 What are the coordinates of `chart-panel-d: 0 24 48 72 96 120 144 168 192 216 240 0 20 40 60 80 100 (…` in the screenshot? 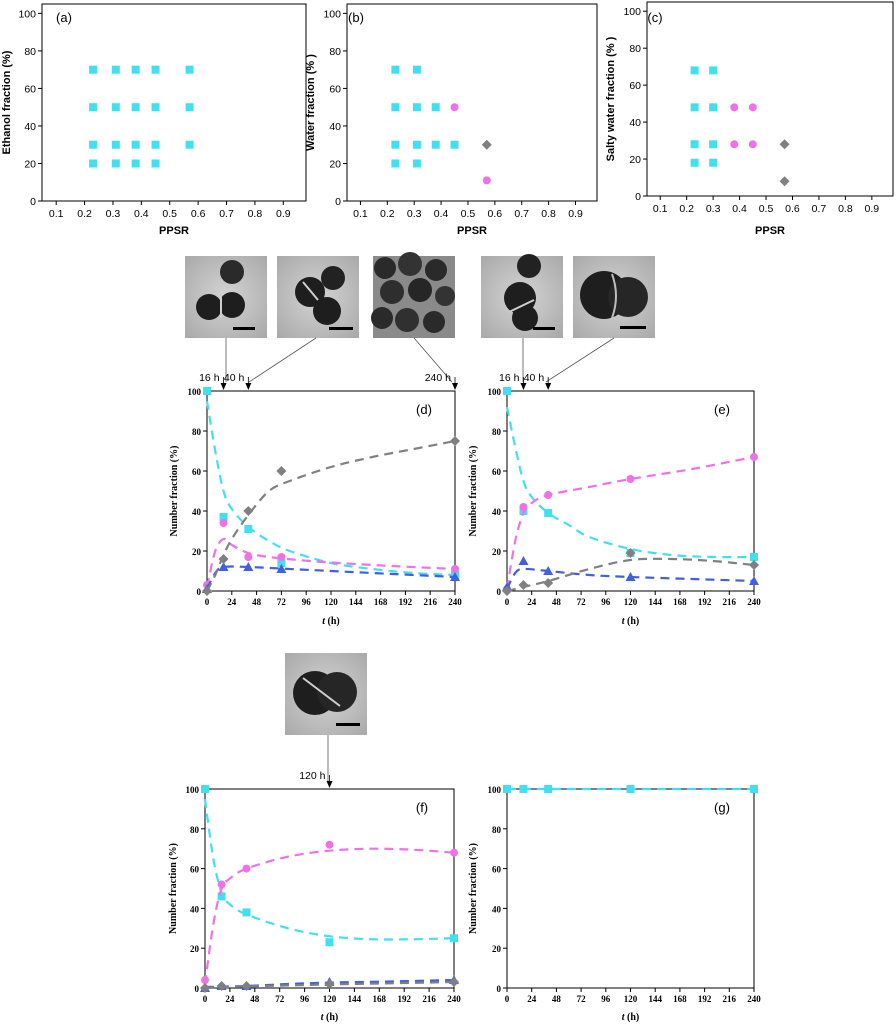 It's located at (315, 499).